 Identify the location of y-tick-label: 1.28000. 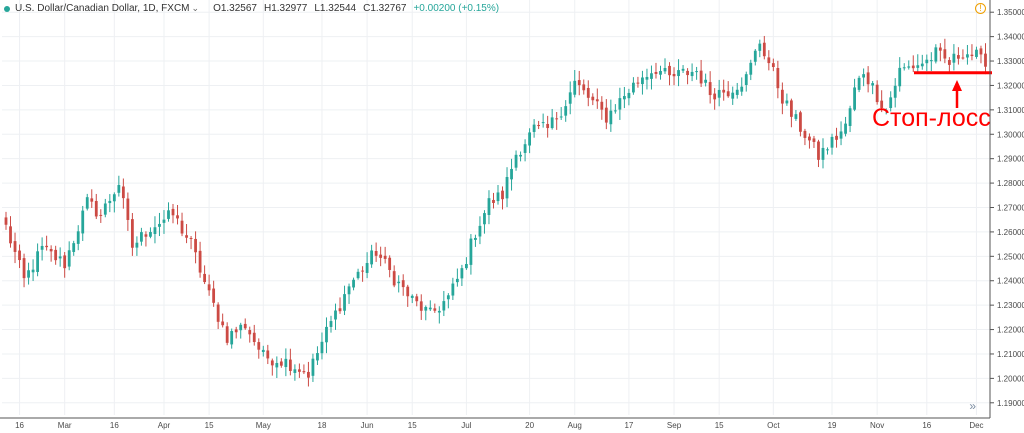
(1010, 183).